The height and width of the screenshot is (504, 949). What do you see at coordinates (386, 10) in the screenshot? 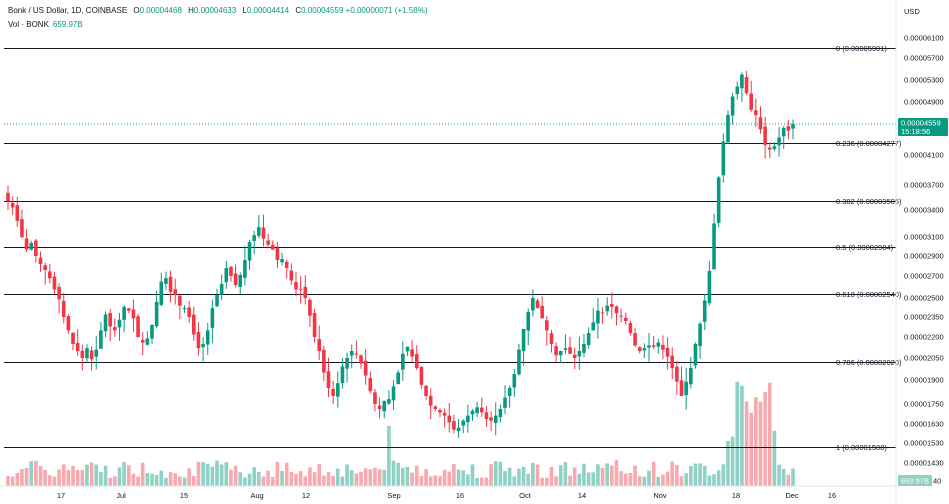
I see `change-value: +0.00000071 (+1.58%)` at bounding box center [386, 10].